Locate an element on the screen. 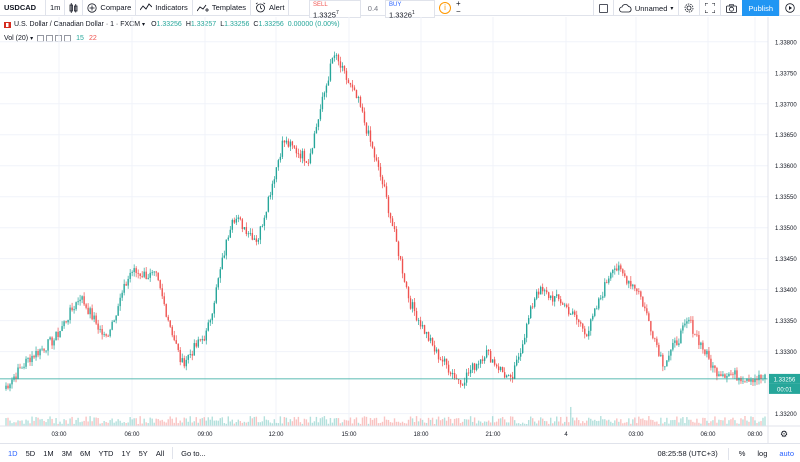 This screenshot has width=800, height=462. alert-button: Alert is located at coordinates (270, 8).